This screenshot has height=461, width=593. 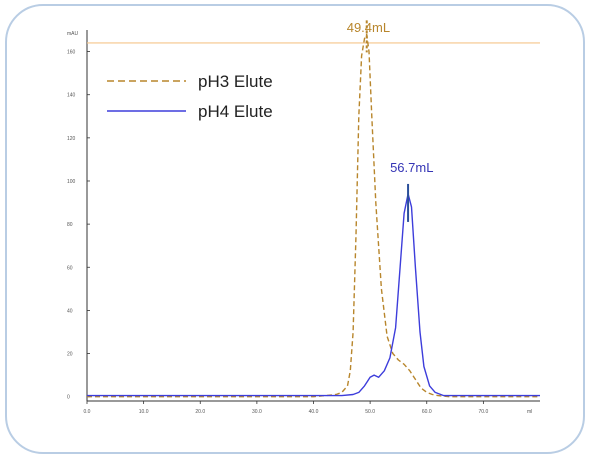 What do you see at coordinates (411, 167) in the screenshot?
I see `peak-label-ph4: 56.7mL` at bounding box center [411, 167].